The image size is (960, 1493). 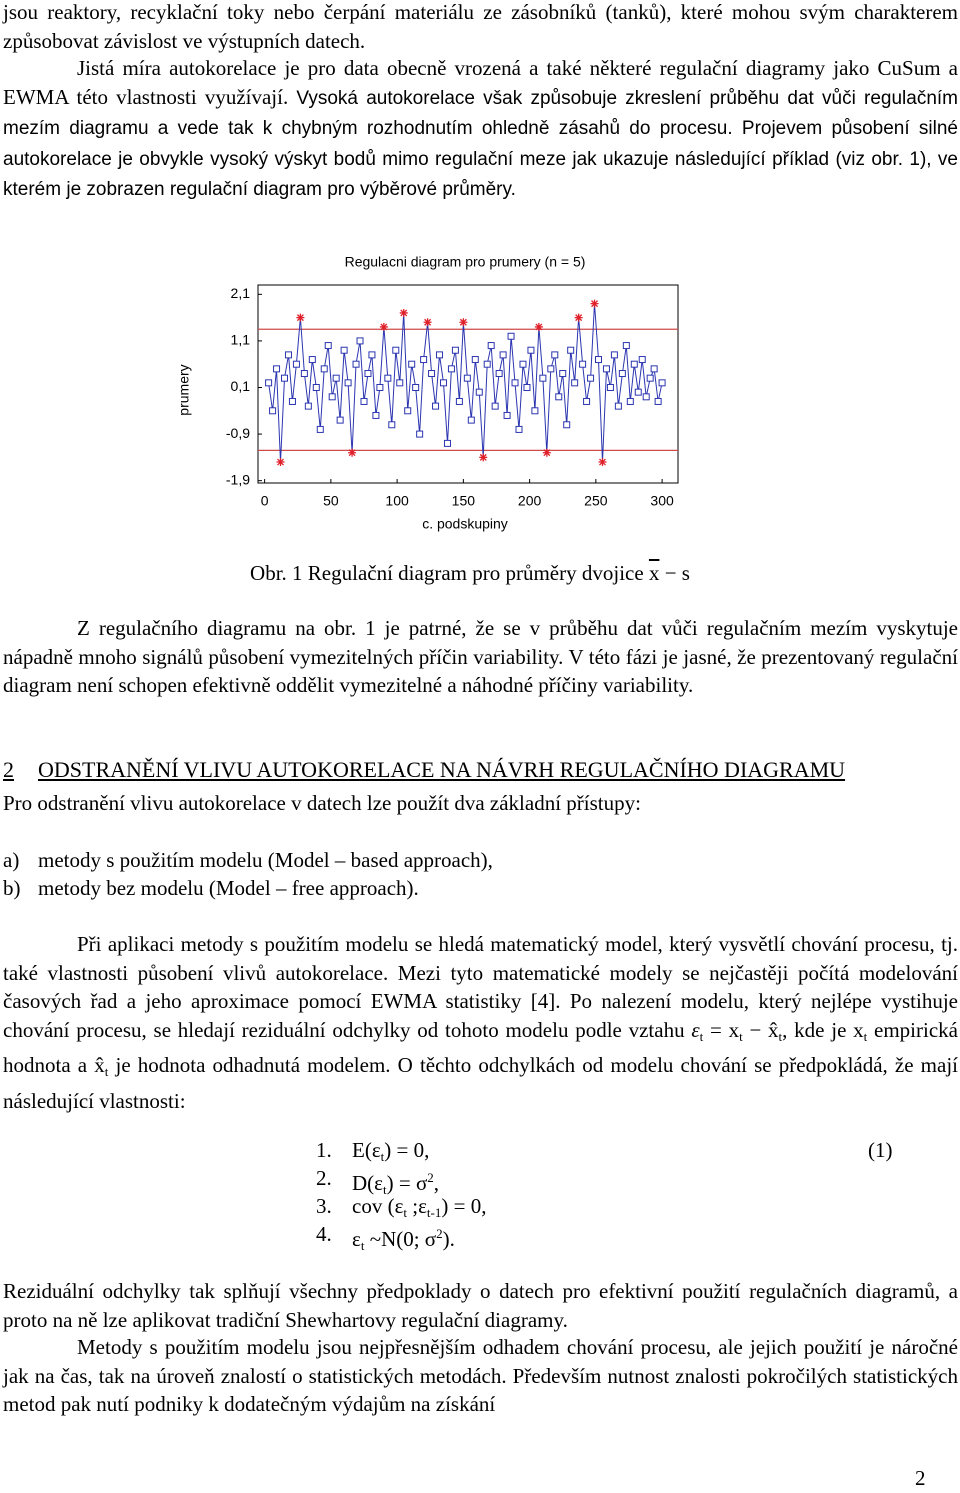 I want to click on text-run: 2, so click(x=439, y=1233).